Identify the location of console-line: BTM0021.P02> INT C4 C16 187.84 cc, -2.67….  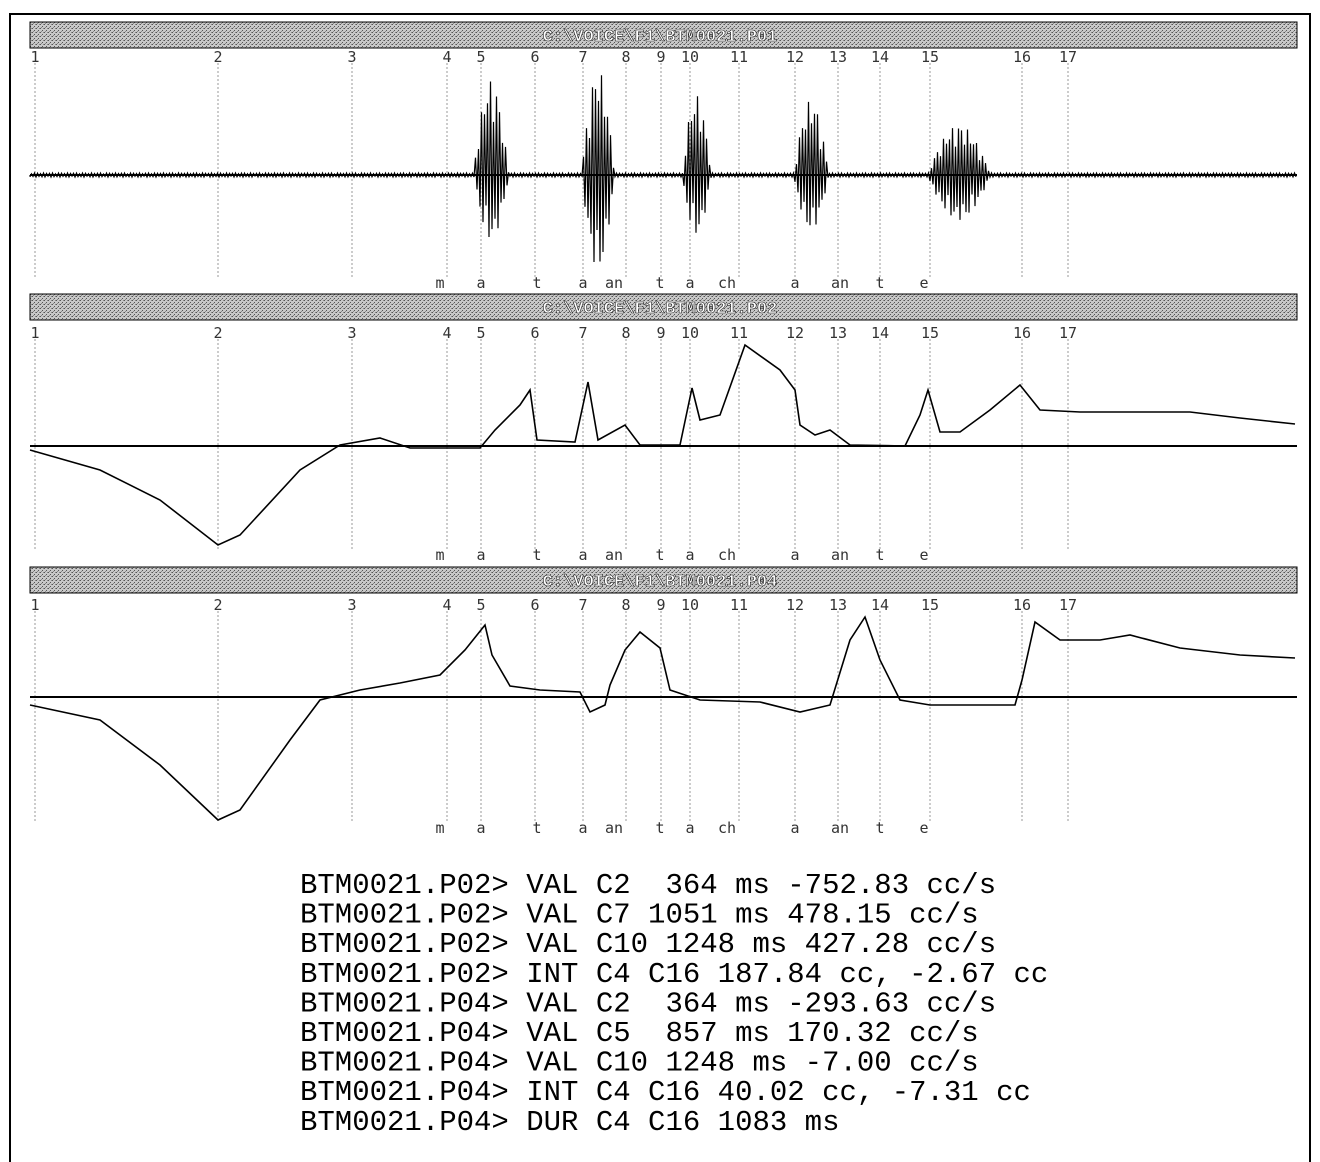
(674, 974).